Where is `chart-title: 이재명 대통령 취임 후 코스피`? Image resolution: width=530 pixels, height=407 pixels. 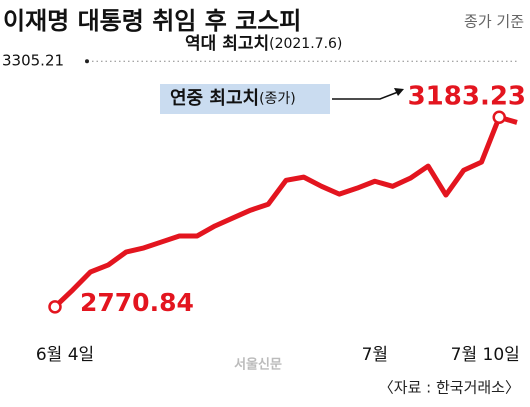 chart-title: 이재명 대통령 취임 후 코스피 is located at coordinates (152, 21).